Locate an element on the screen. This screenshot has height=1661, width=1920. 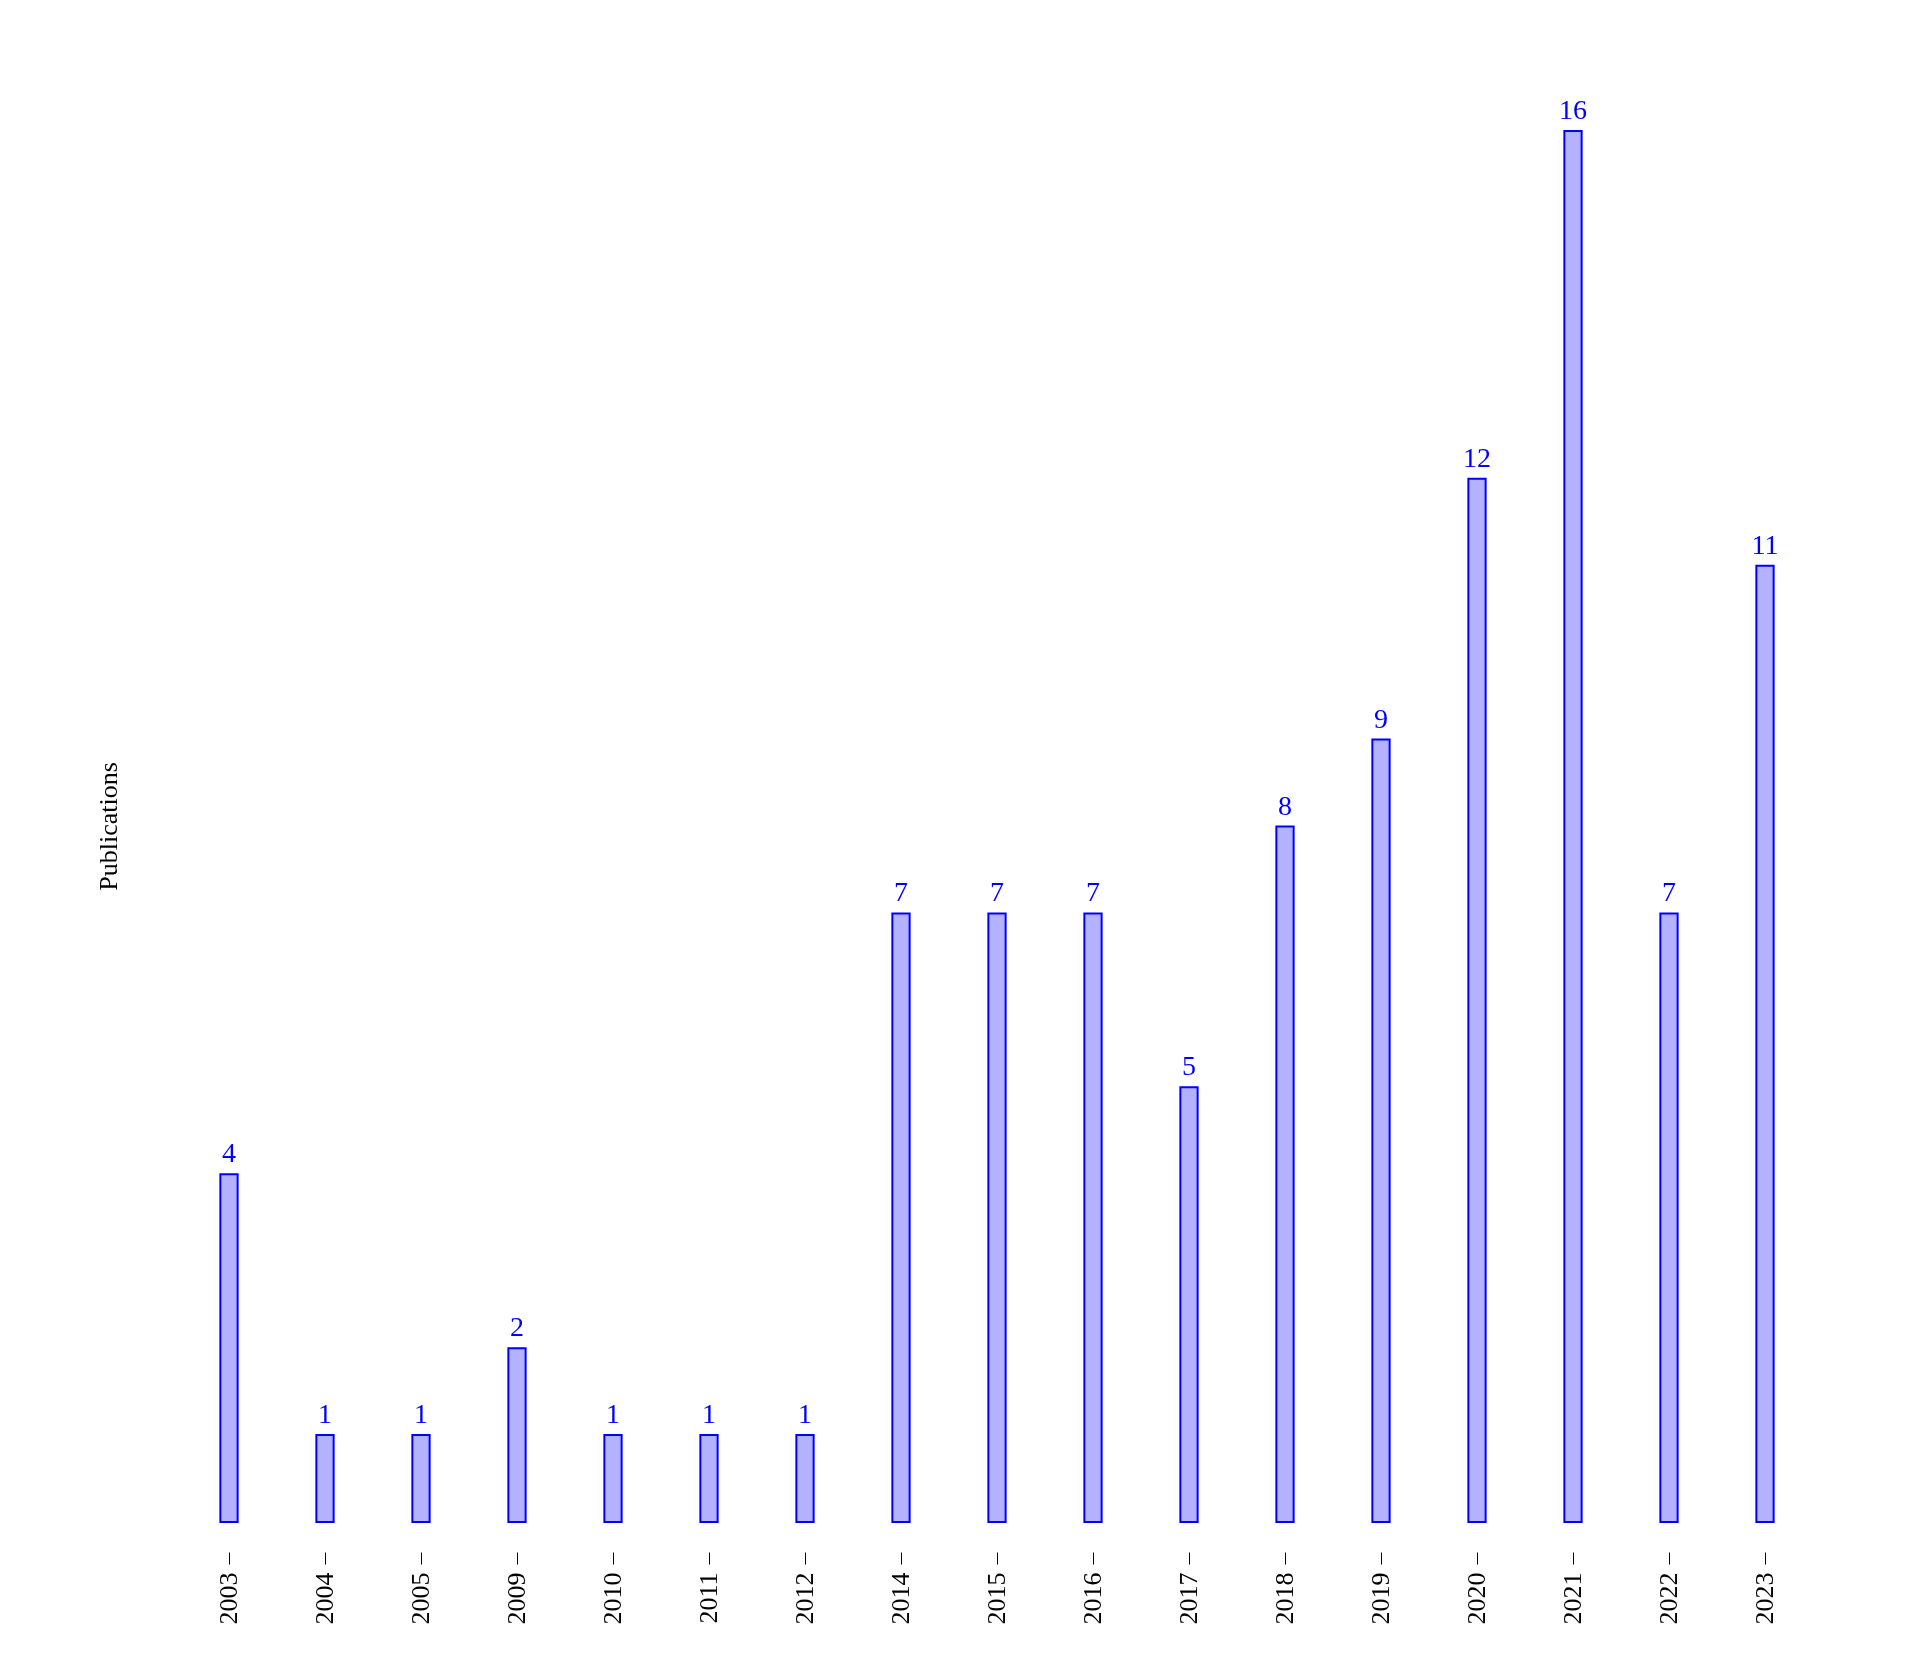
x-tick-label: 2022 is located at coordinates (1668, 1598).